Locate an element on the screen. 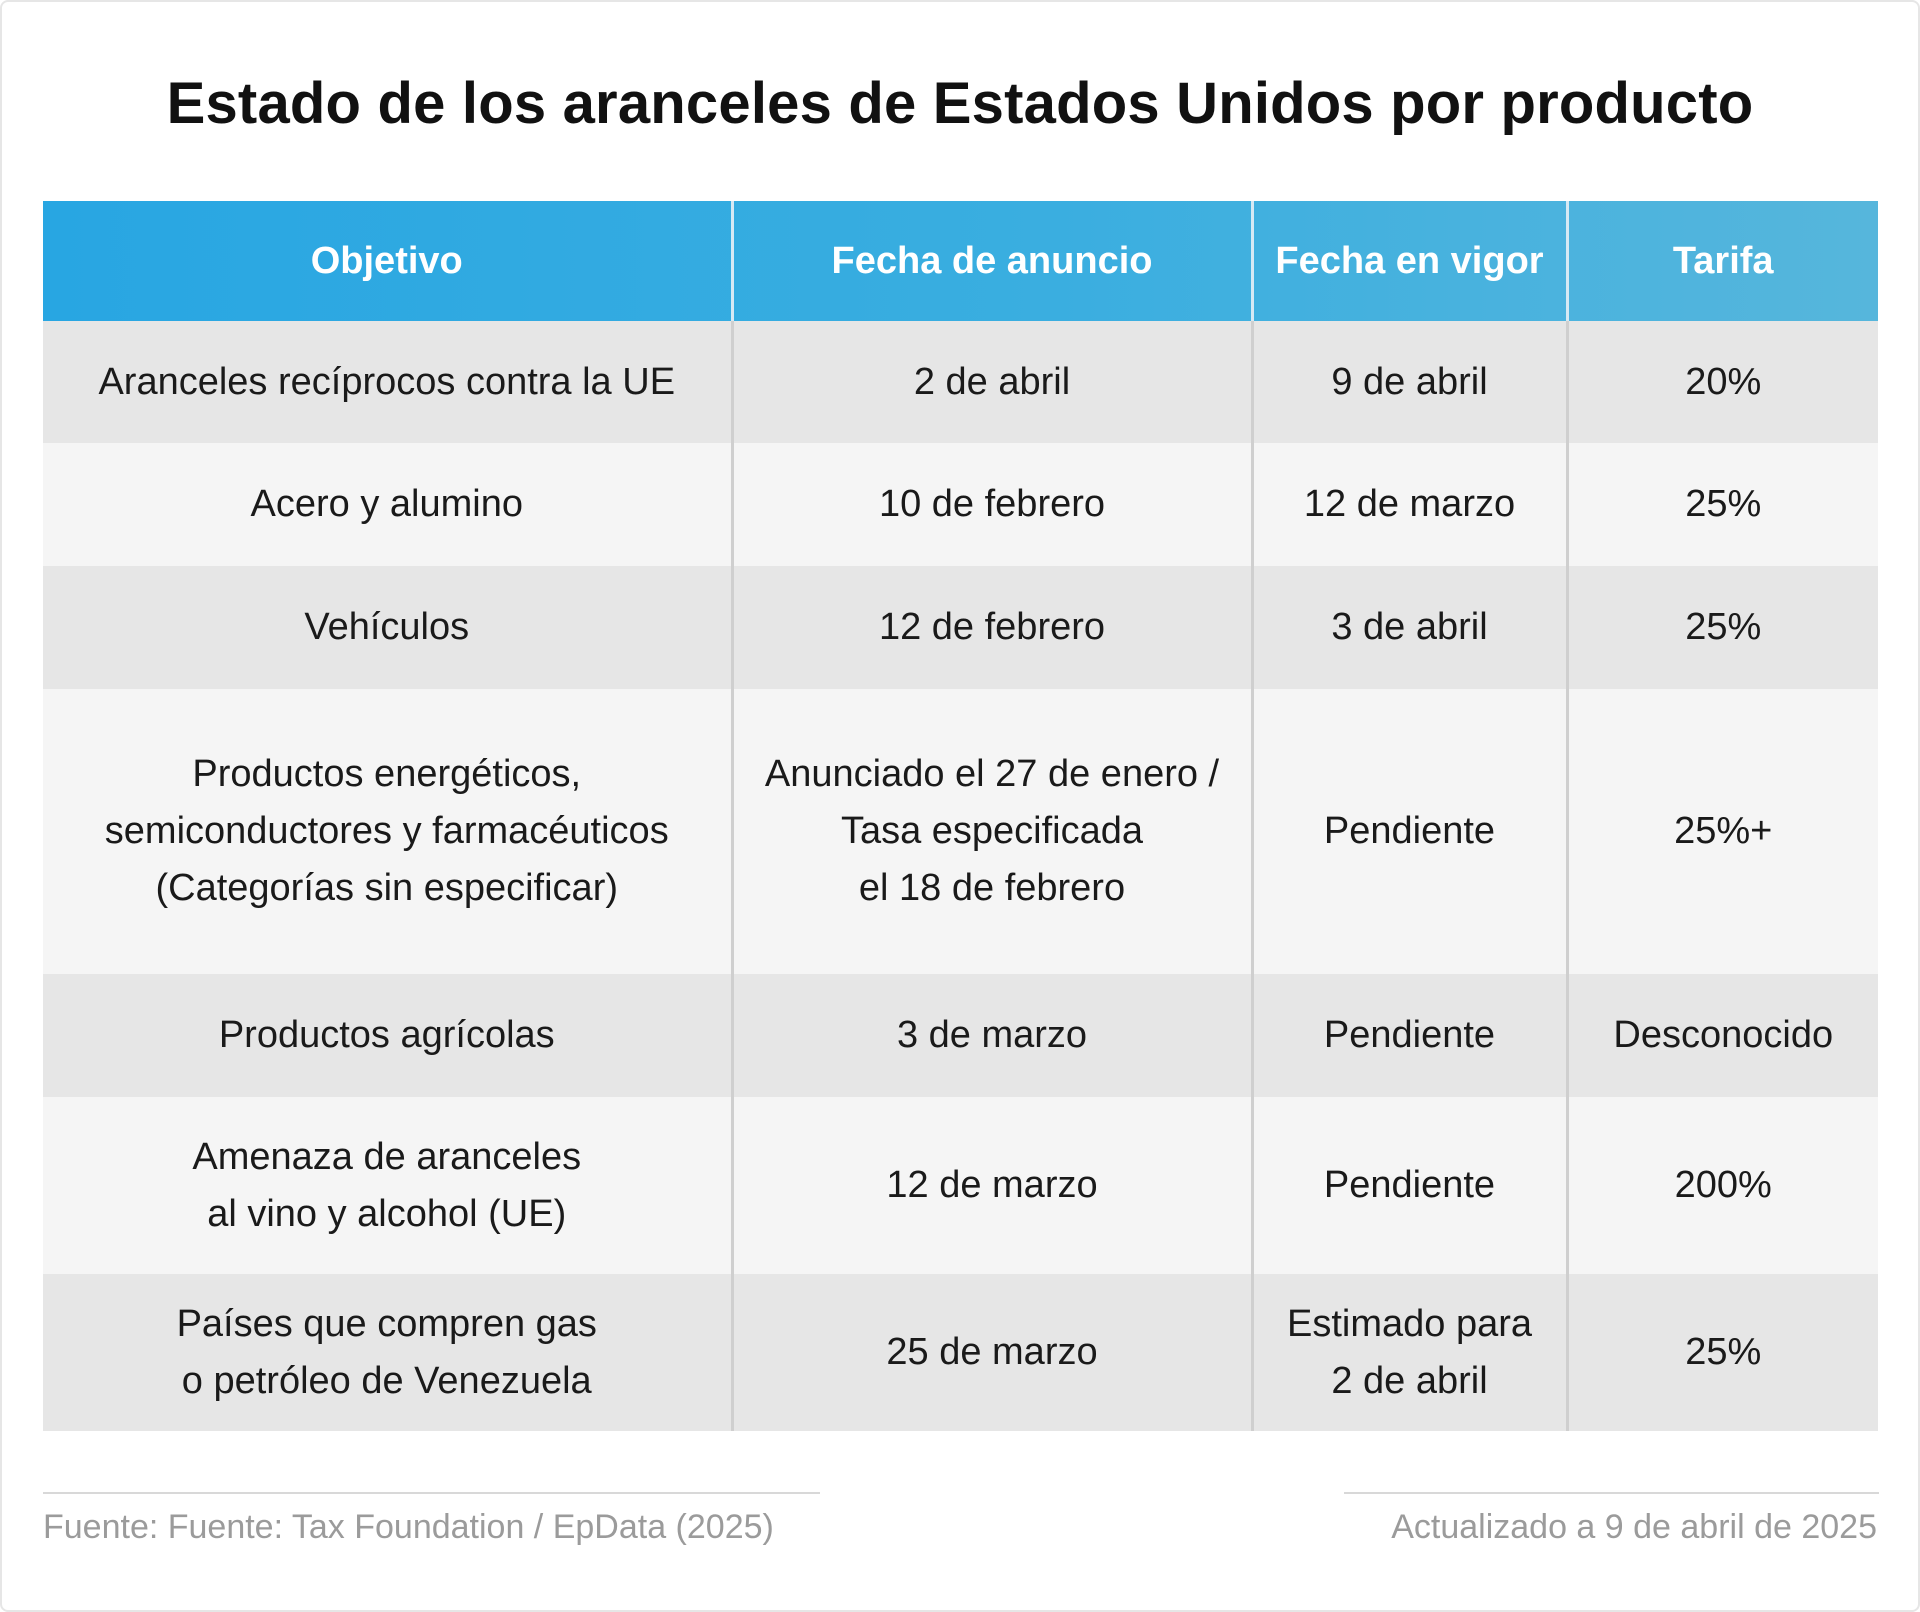  cell-text: 2 de abril is located at coordinates (992, 381).